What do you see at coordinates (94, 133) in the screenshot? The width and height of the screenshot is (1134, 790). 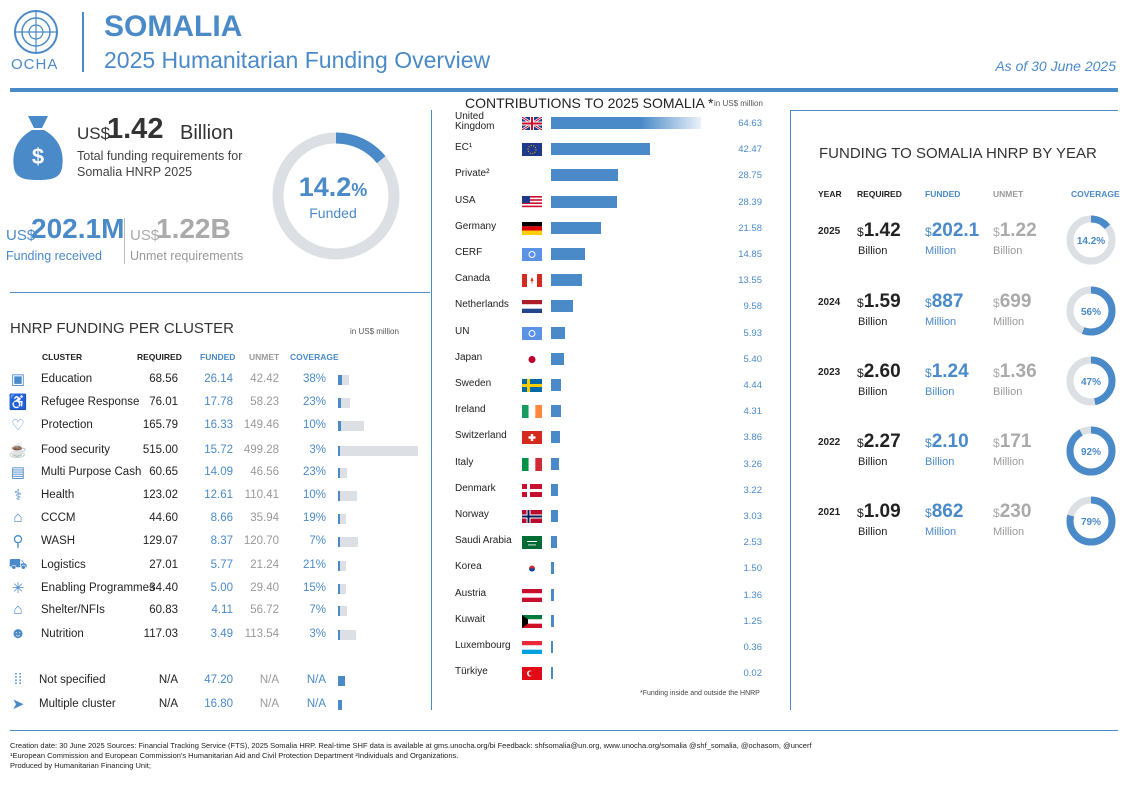 I see `required-currency: US$` at bounding box center [94, 133].